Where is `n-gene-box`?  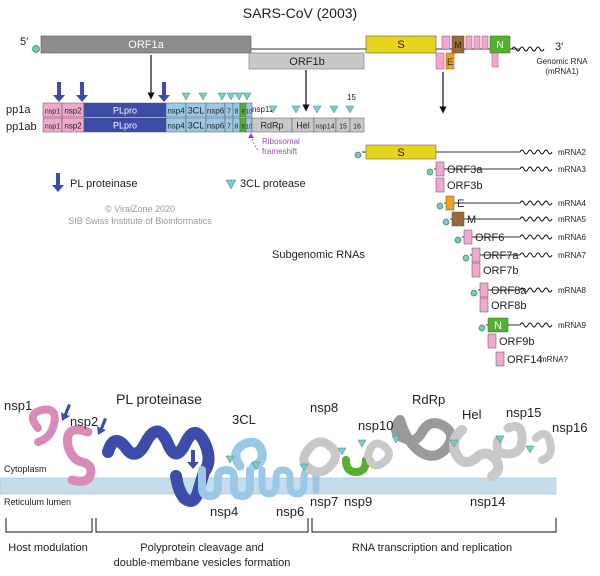
n-gene-box is located at coordinates (500, 44).